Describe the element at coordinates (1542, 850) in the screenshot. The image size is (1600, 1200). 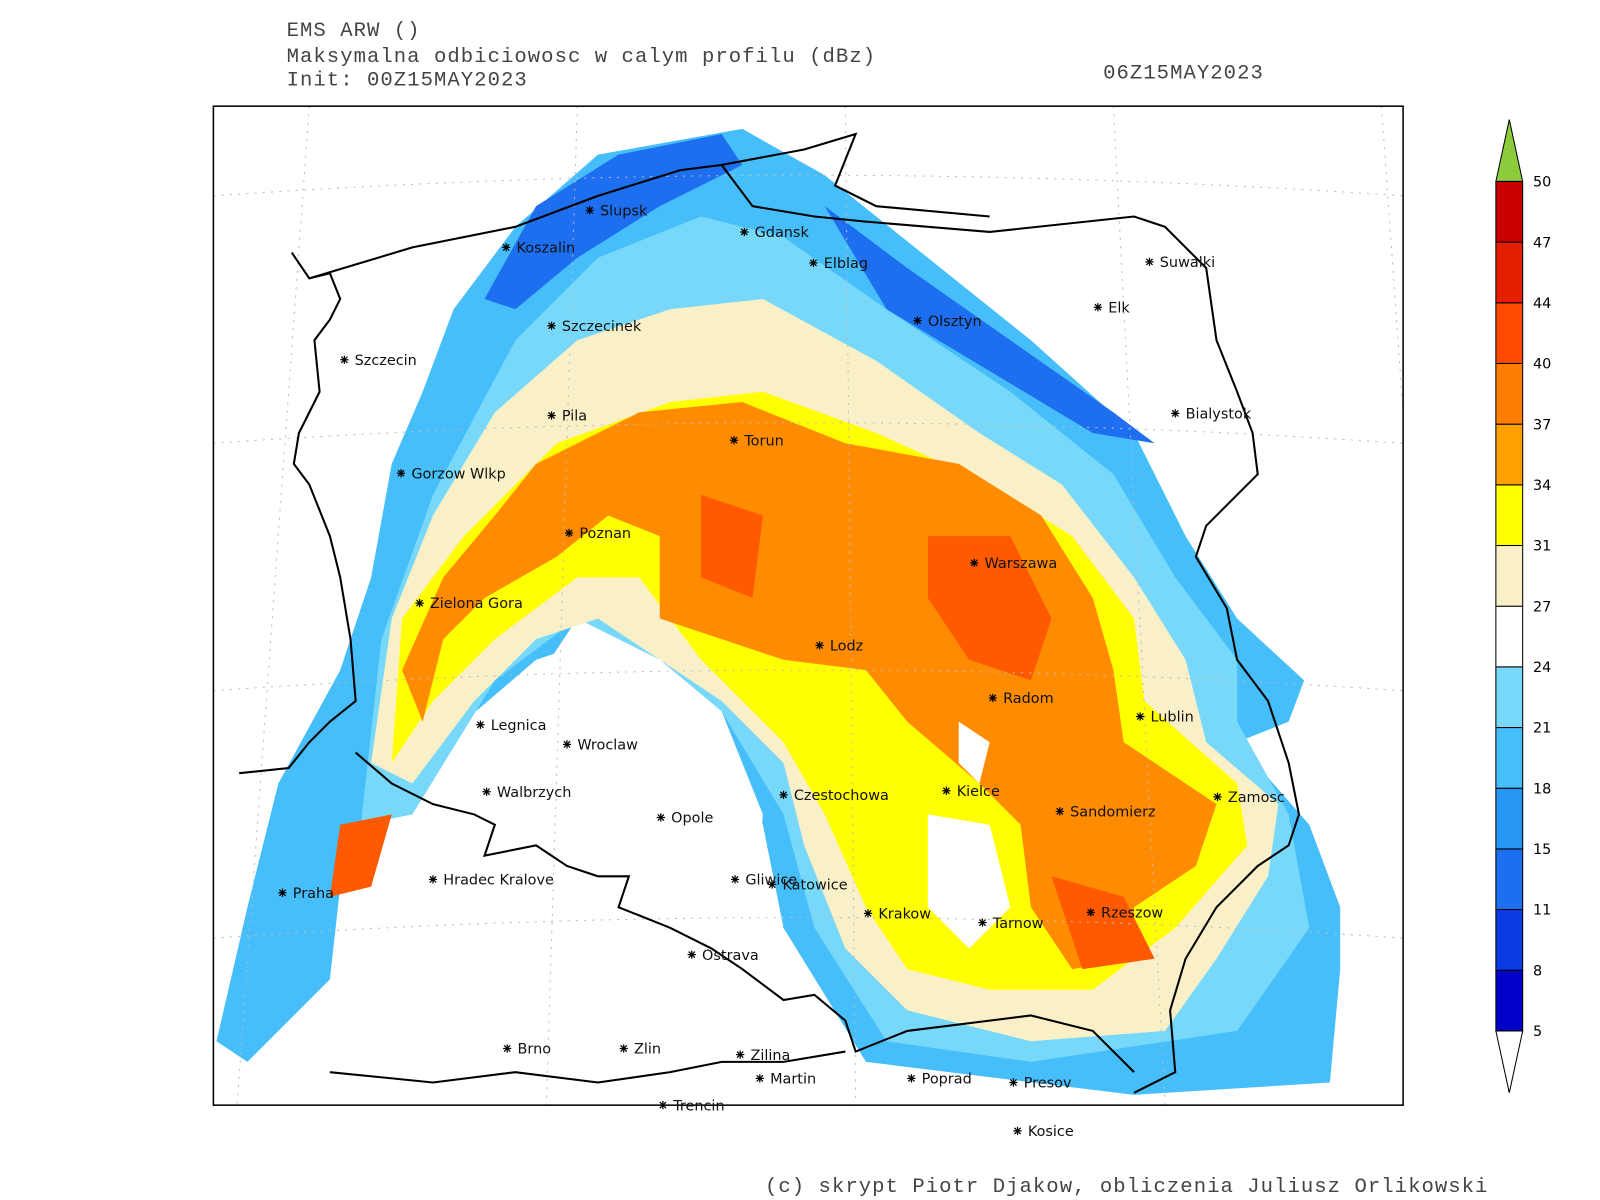
I see `colorbar-label: 15` at that location.